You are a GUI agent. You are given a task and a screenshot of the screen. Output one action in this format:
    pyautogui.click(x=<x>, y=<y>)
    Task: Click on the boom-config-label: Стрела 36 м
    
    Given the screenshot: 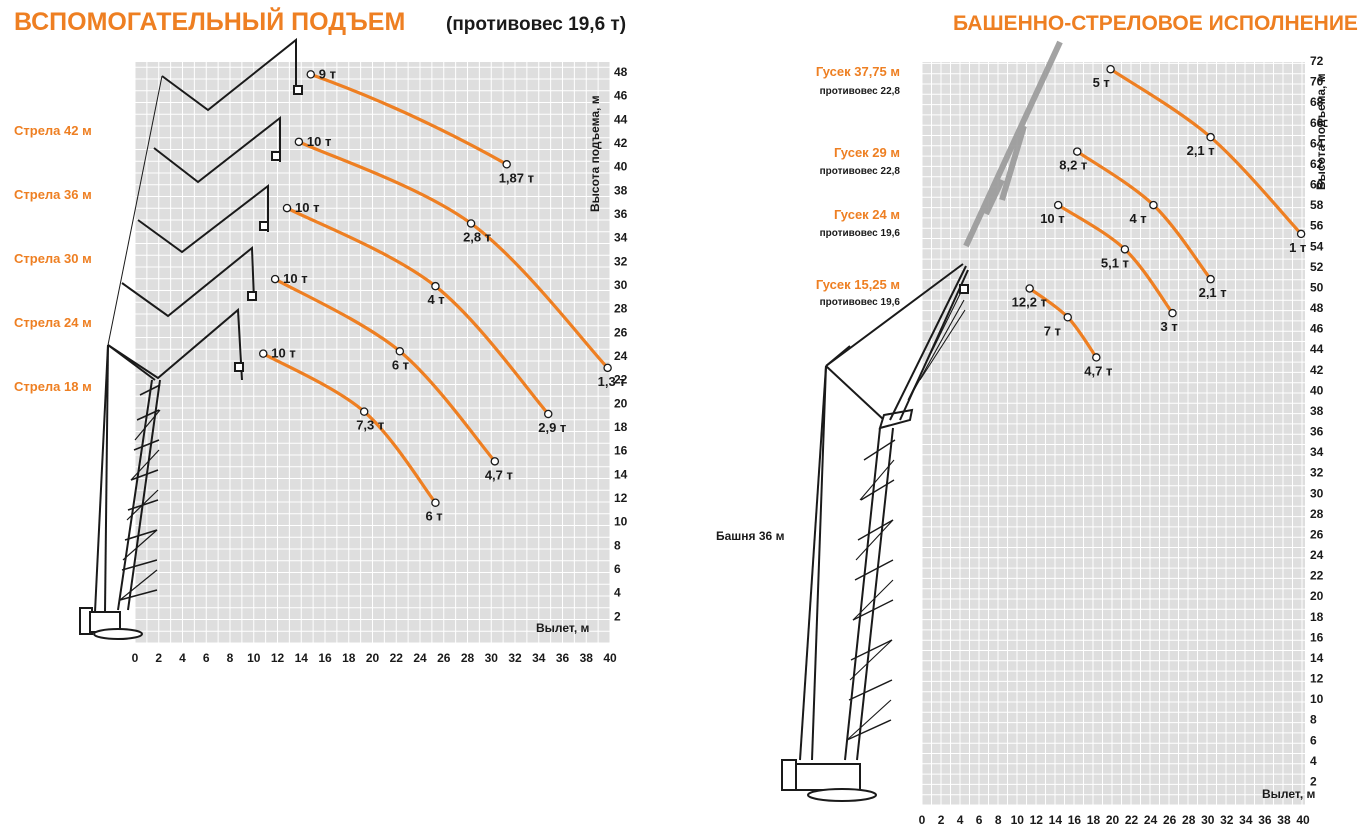 What is the action you would take?
    pyautogui.click(x=53, y=194)
    